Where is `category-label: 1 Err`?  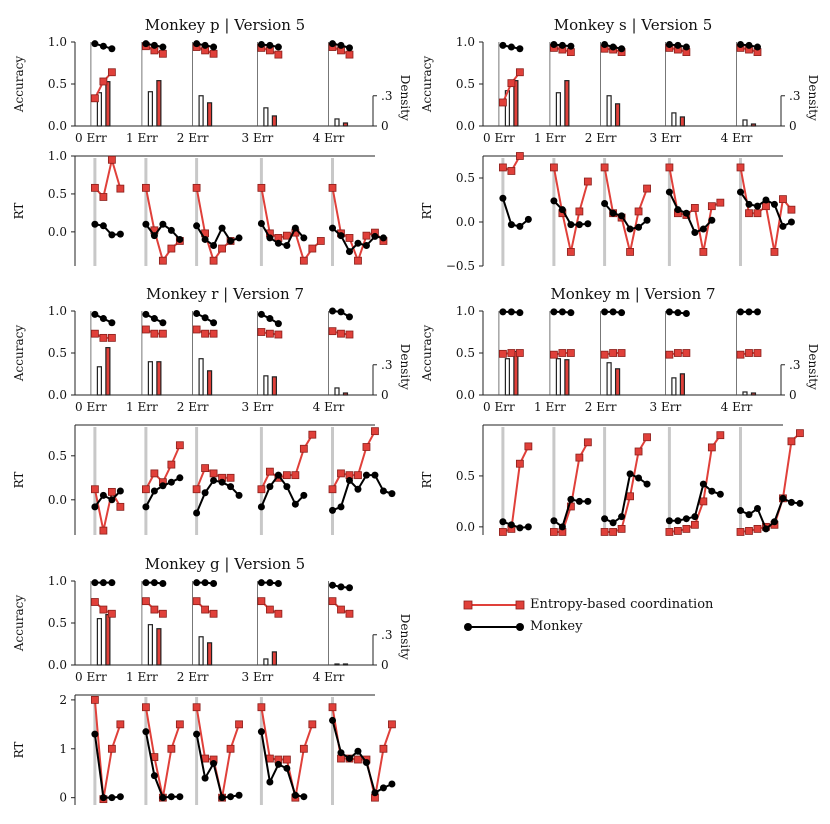 category-label: 1 Err is located at coordinates (142, 677).